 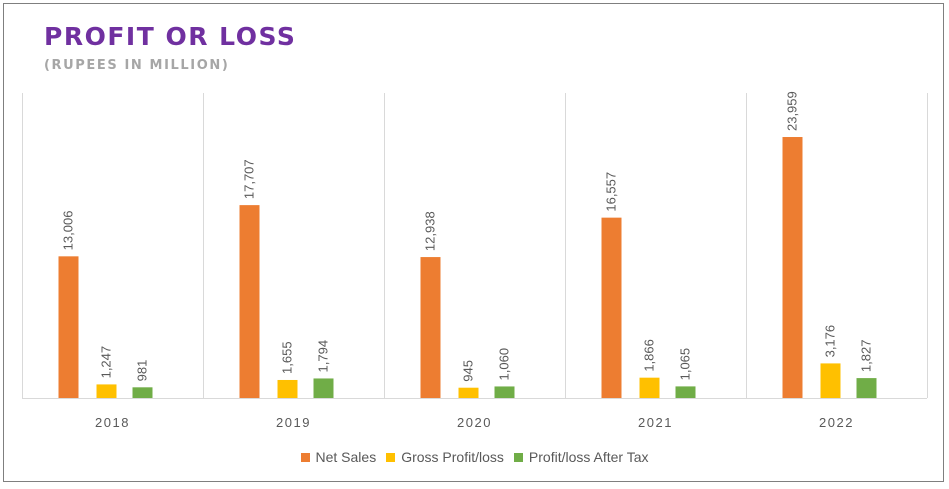 I want to click on bar-net-sales-2018, so click(x=68, y=327).